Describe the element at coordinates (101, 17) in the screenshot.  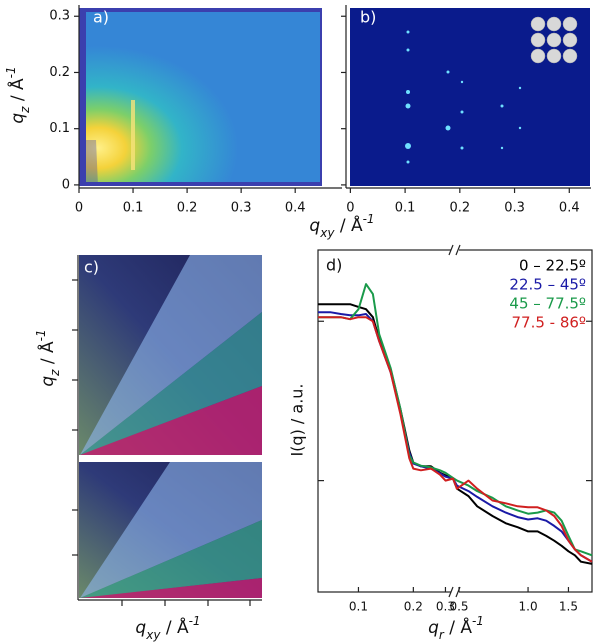
I see `panel-label: a)` at that location.